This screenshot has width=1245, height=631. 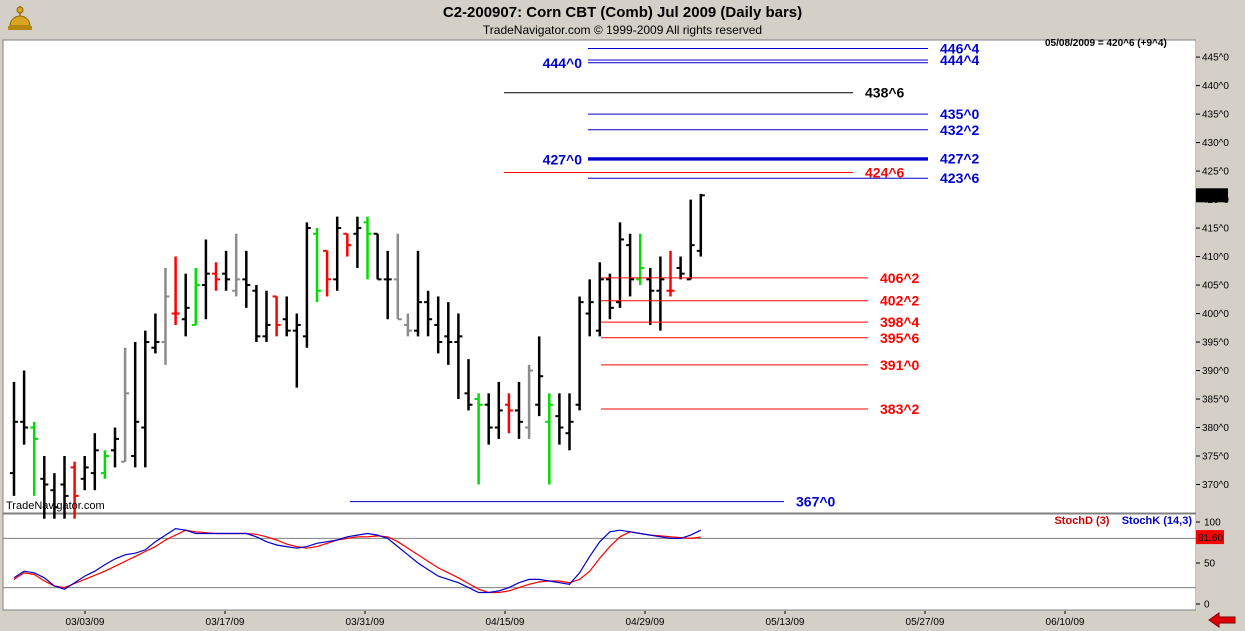 I want to click on y-tick-label: 390^0, so click(x=1215, y=371).